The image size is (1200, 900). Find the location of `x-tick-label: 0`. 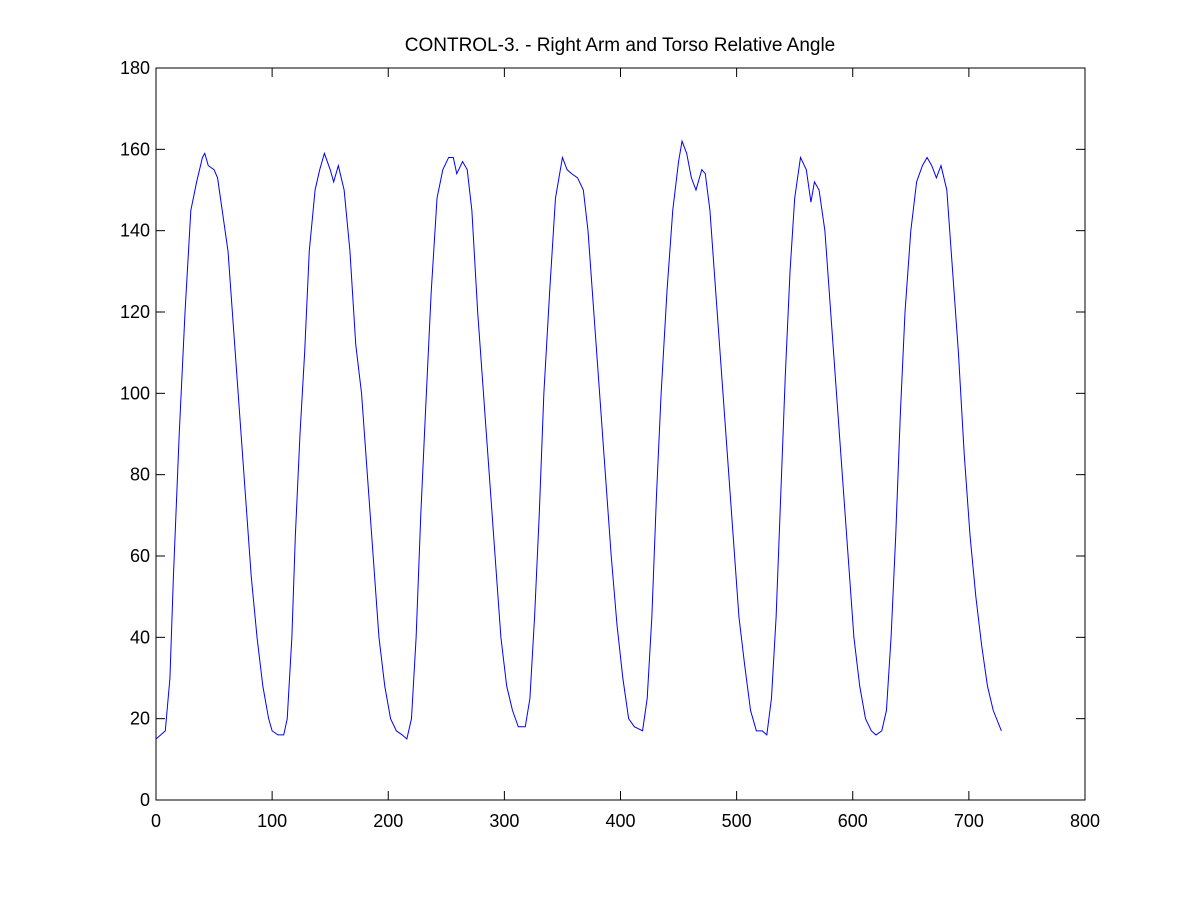

x-tick-label: 0 is located at coordinates (156, 821).